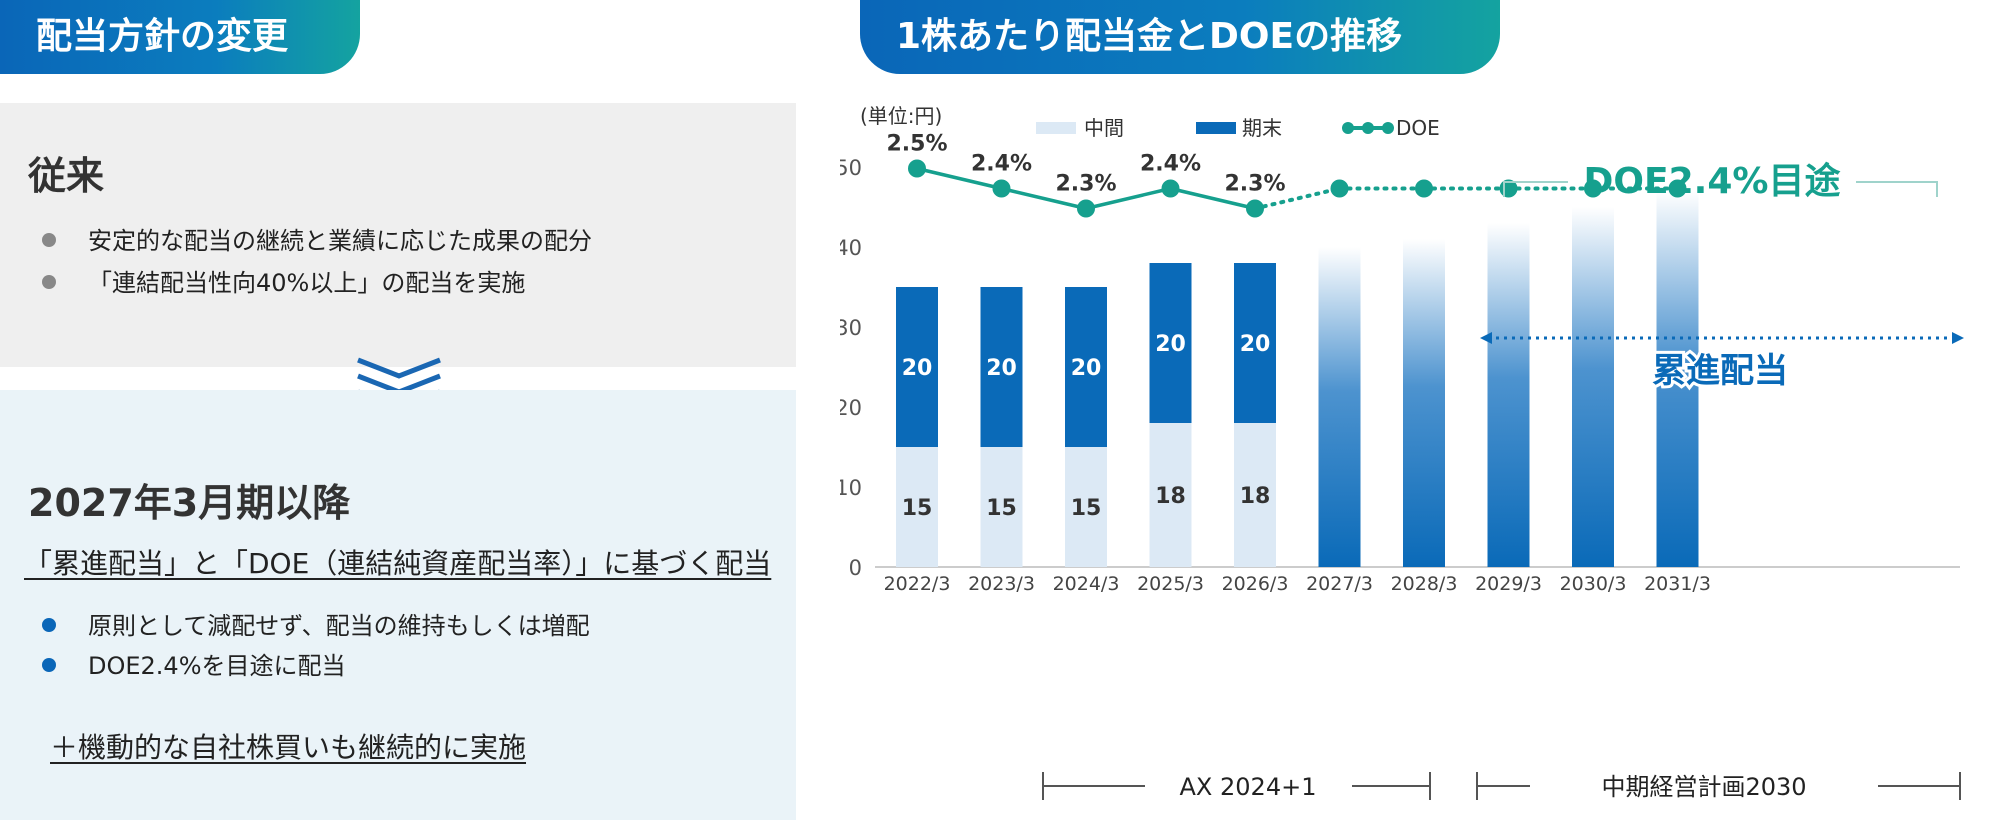  What do you see at coordinates (1262, 128) in the screenshot?
I see `legend-label-year-end: 期末` at bounding box center [1262, 128].